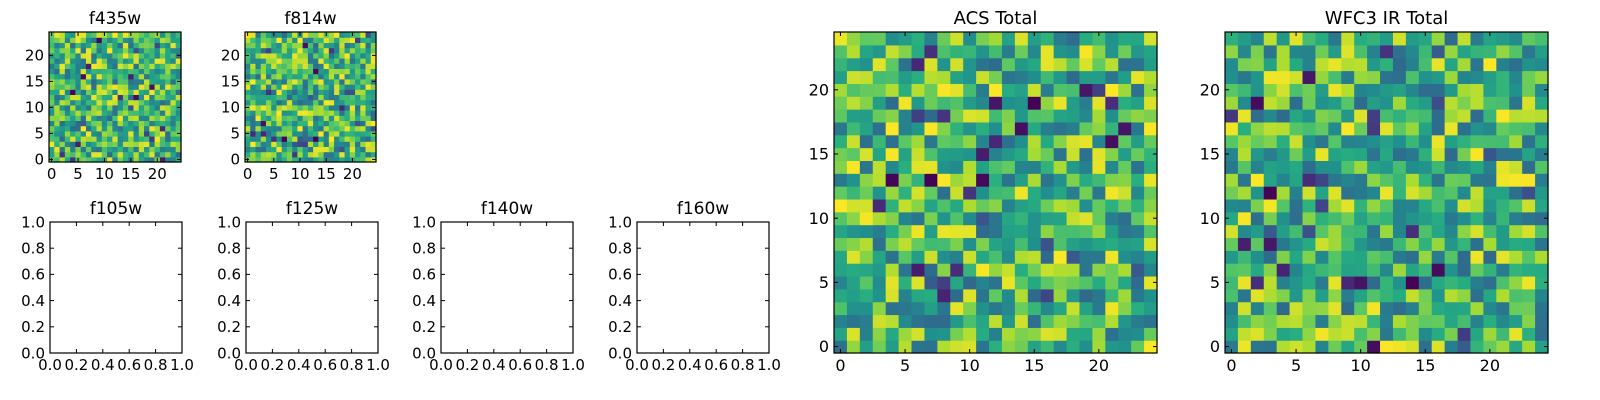 The width and height of the screenshot is (1600, 400). Describe the element at coordinates (716, 365) in the screenshot. I see `x-tick-label: 0.6` at that location.